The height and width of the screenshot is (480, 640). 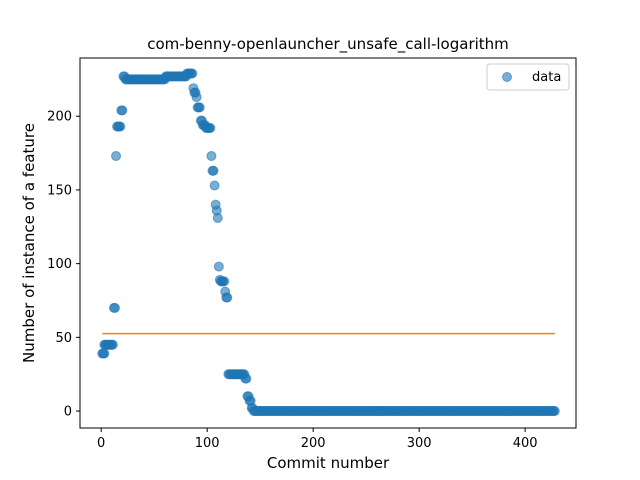 What do you see at coordinates (68, 412) in the screenshot?
I see `y-tick-label: 0` at bounding box center [68, 412].